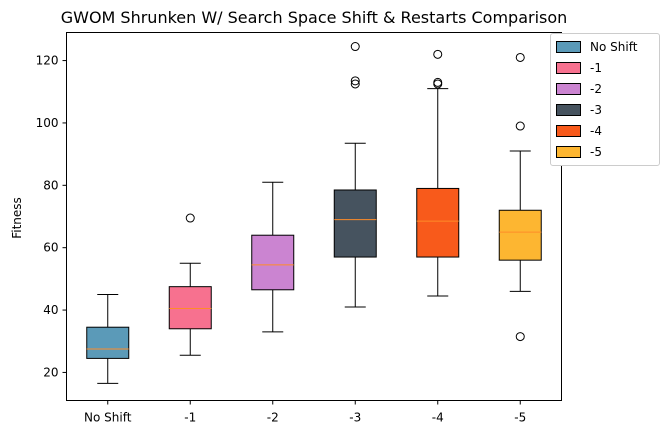 This screenshot has height=435, width=663. What do you see at coordinates (273, 418) in the screenshot?
I see `x-tick-label: -2` at bounding box center [273, 418].